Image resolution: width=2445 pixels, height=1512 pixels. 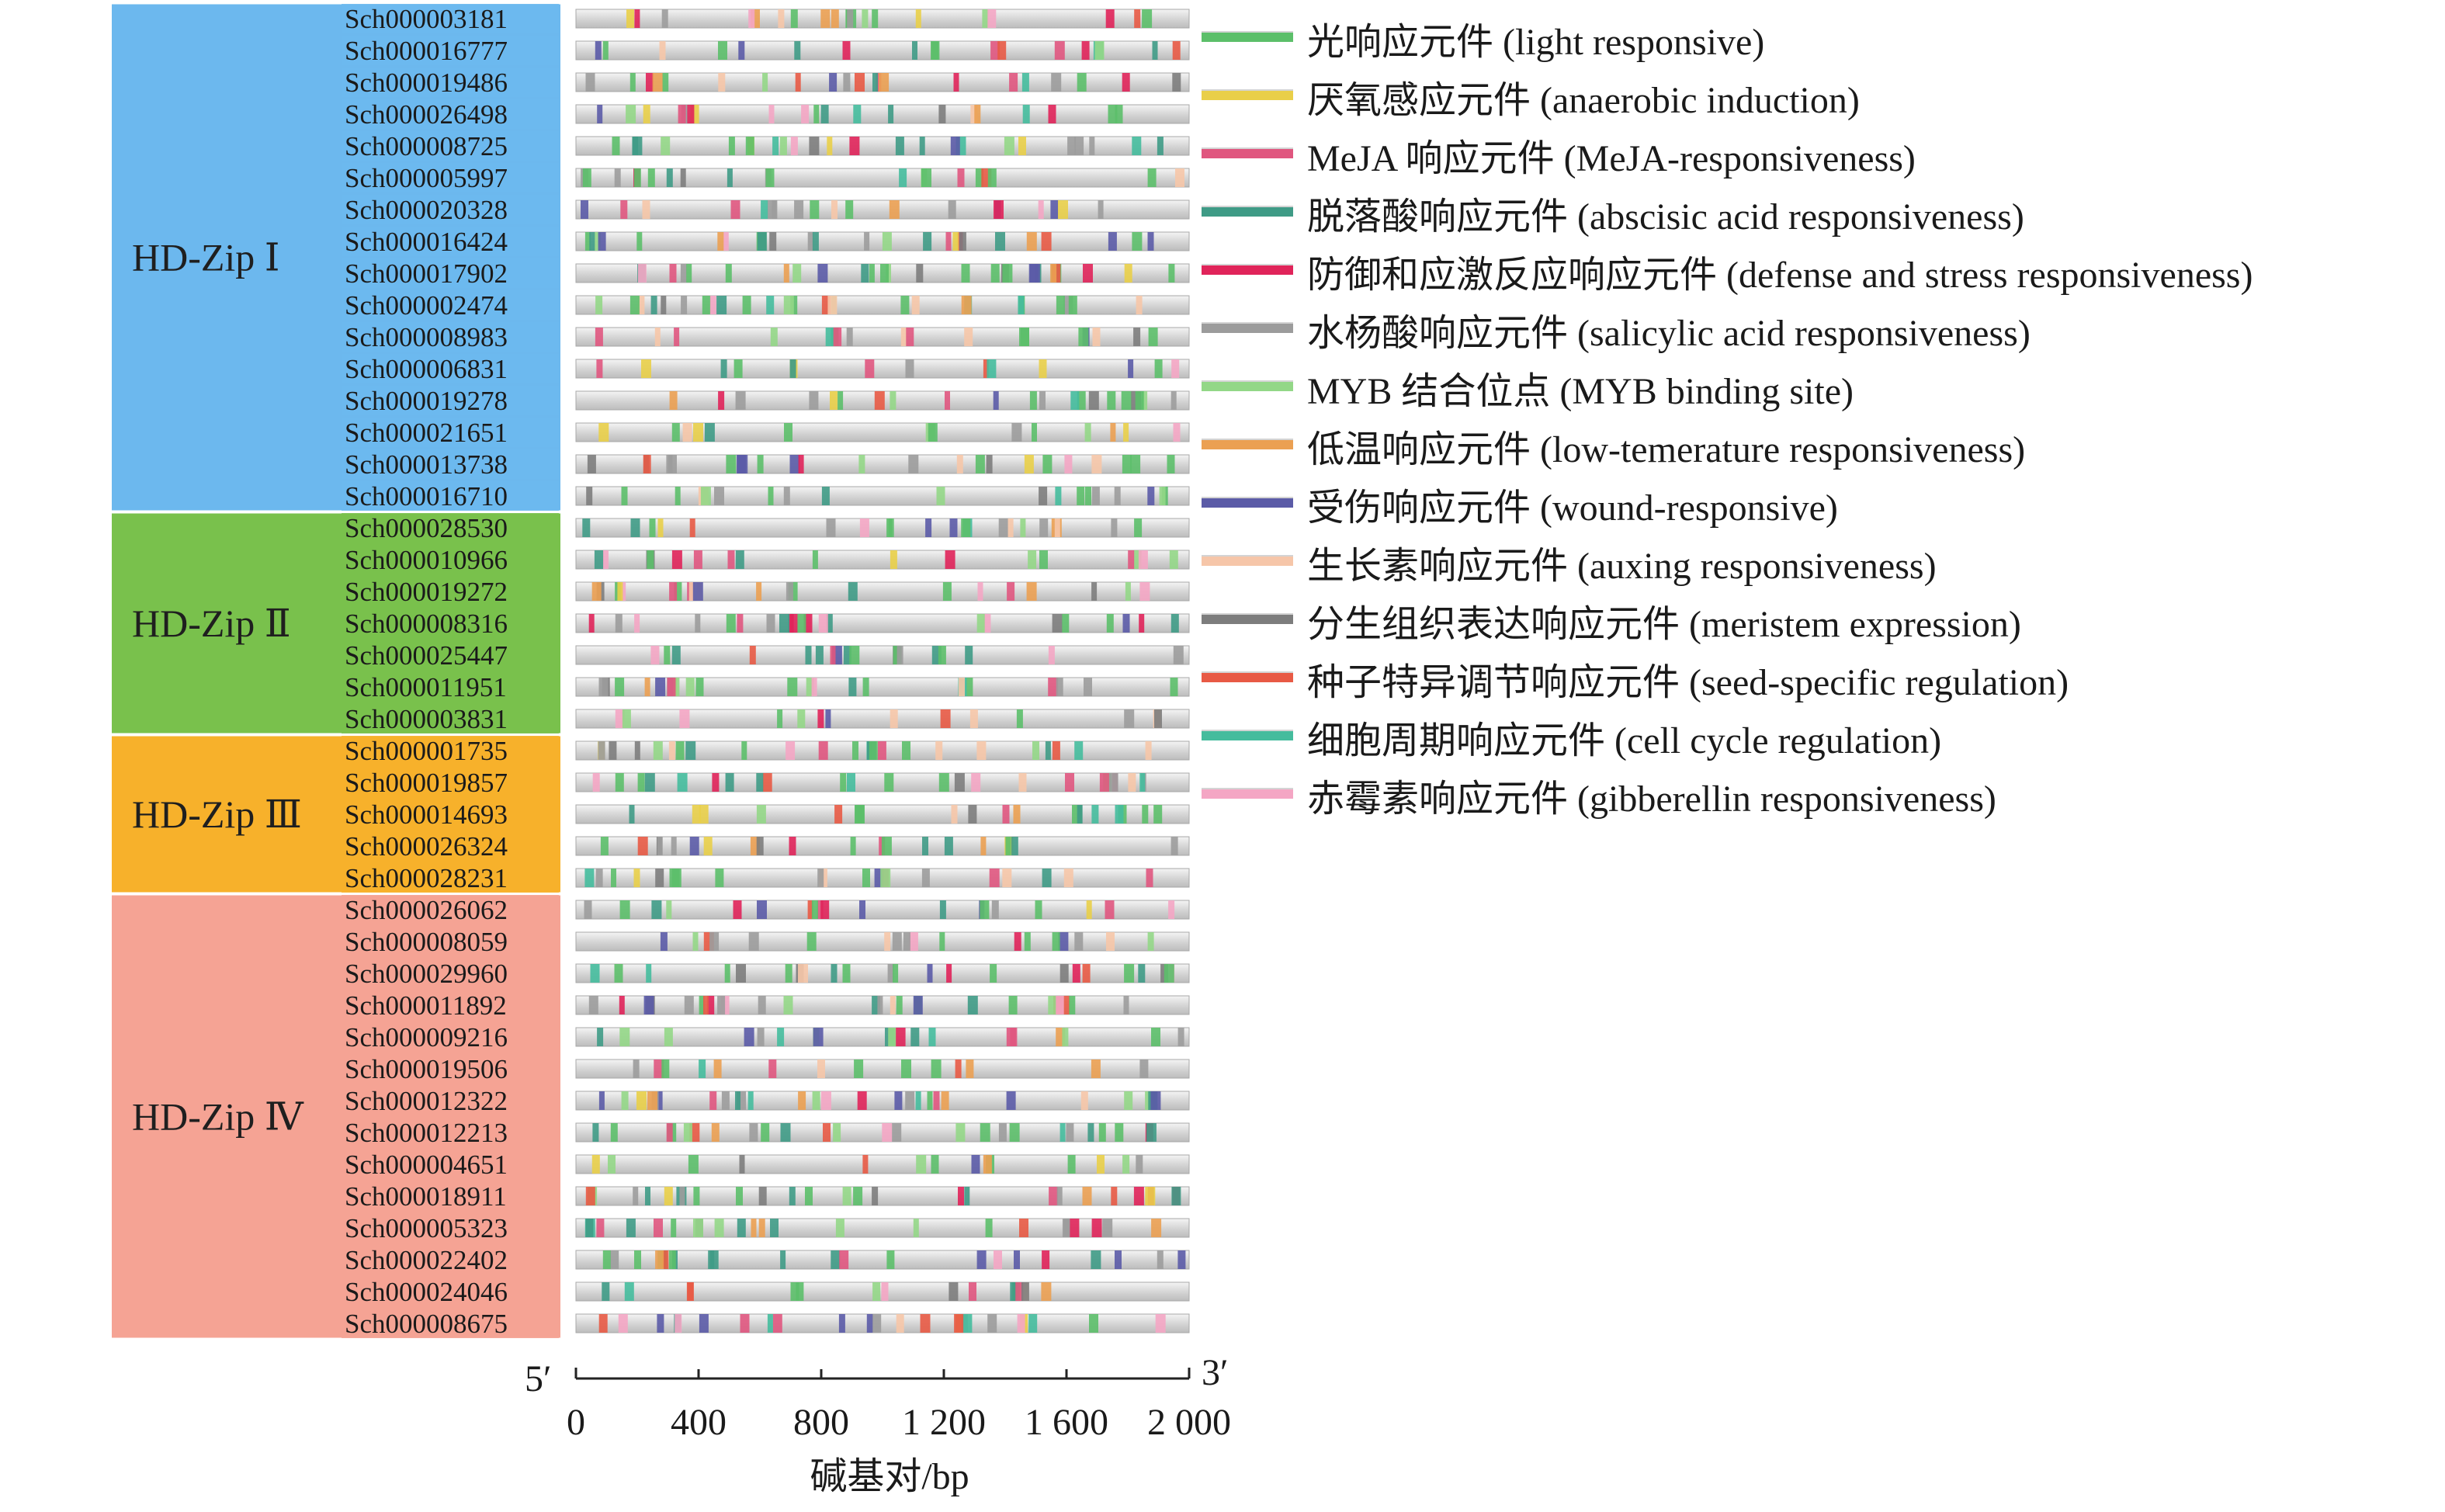 What do you see at coordinates (426, 1228) in the screenshot?
I see `gene-label: Sch000005323` at bounding box center [426, 1228].